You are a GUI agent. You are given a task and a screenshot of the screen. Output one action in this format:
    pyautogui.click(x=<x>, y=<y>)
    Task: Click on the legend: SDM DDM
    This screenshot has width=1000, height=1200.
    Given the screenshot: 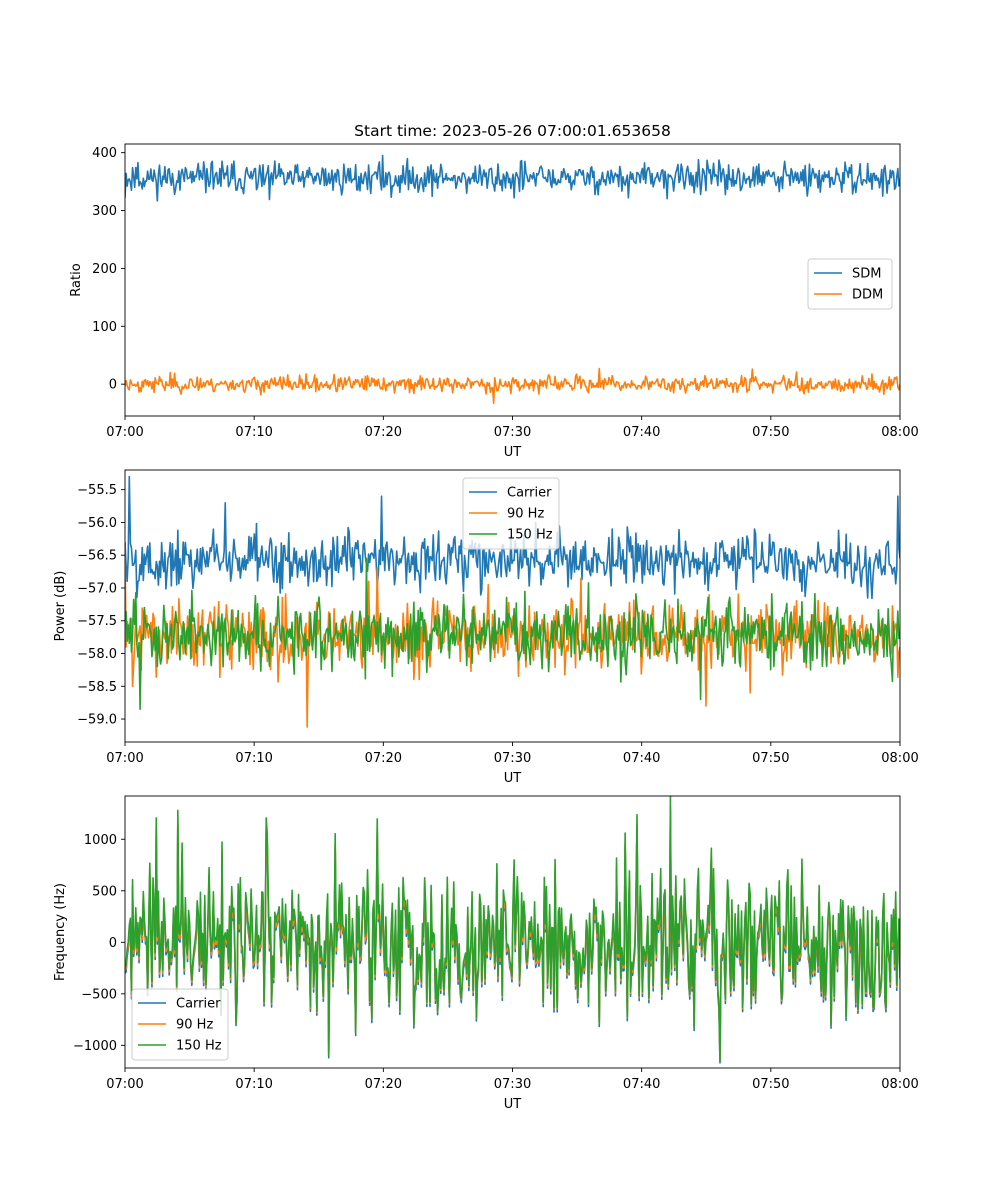 What is the action you would take?
    pyautogui.click(x=850, y=284)
    